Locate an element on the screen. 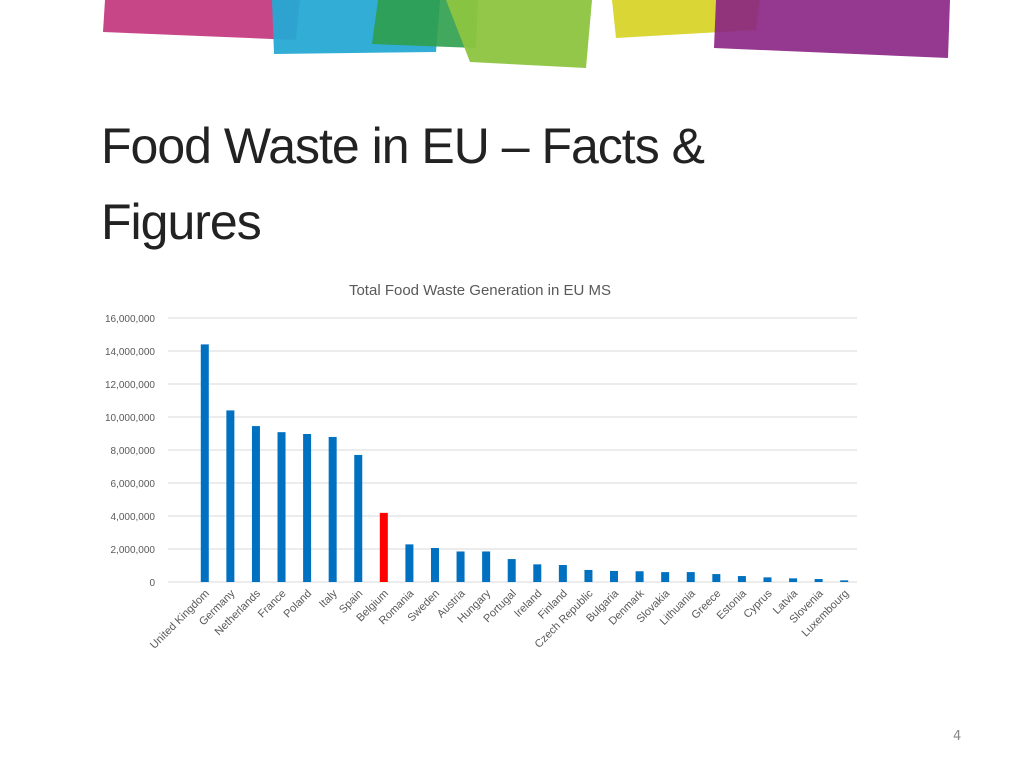 The width and height of the screenshot is (1024, 768). bar-spain is located at coordinates (358, 518).